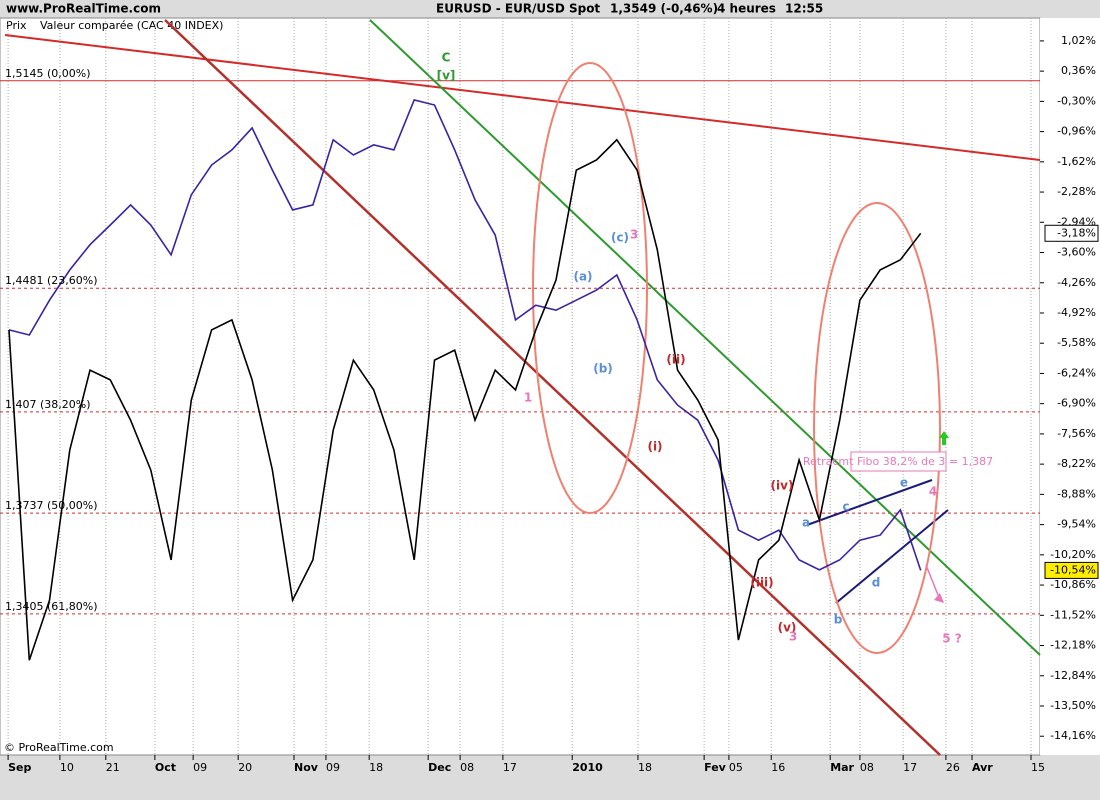 The width and height of the screenshot is (1100, 800). Describe the element at coordinates (1076, 131) in the screenshot. I see `y-tick-label: -0,96%` at that location.